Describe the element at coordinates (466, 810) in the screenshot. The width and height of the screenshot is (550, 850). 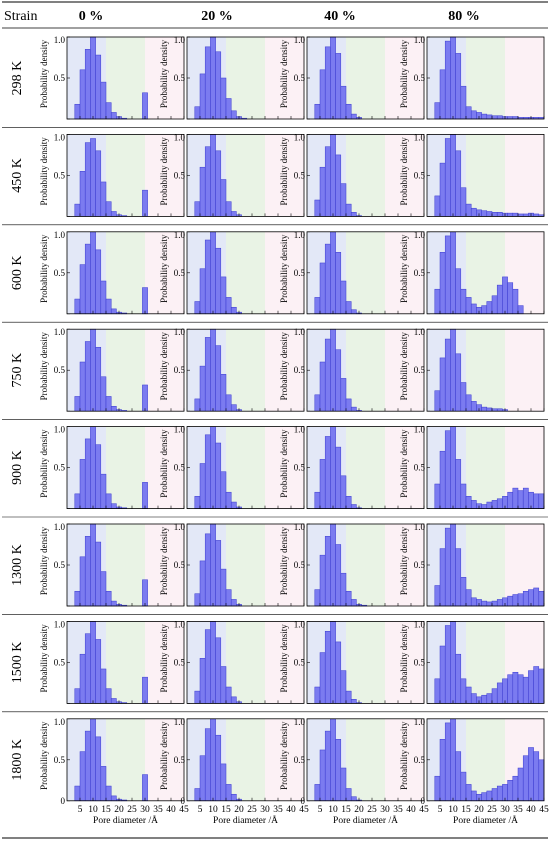
I see `x-tick-label: 15` at that location.